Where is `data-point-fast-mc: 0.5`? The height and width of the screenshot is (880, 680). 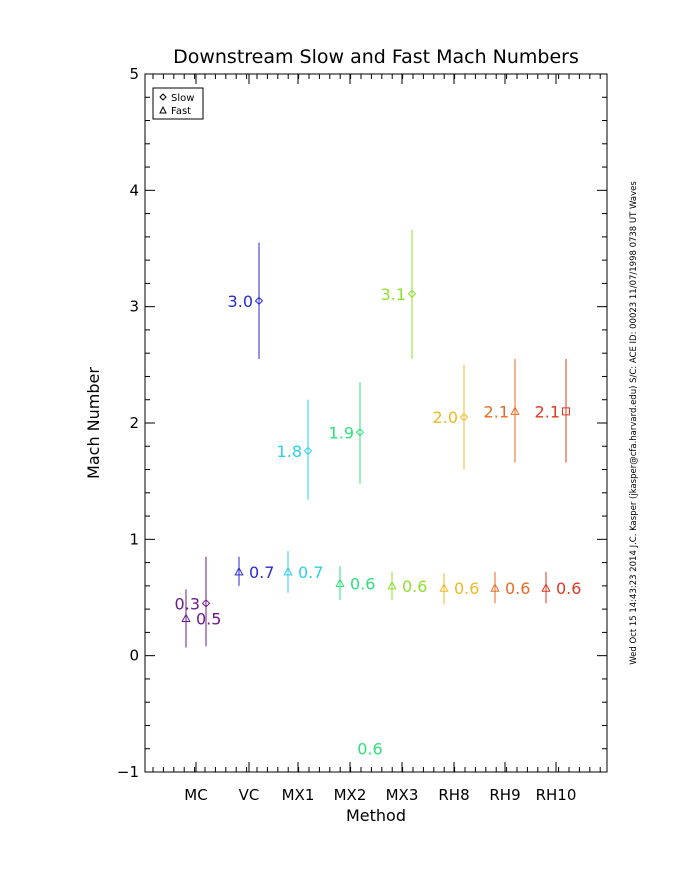 data-point-fast-mc: 0.5 is located at coordinates (201, 618).